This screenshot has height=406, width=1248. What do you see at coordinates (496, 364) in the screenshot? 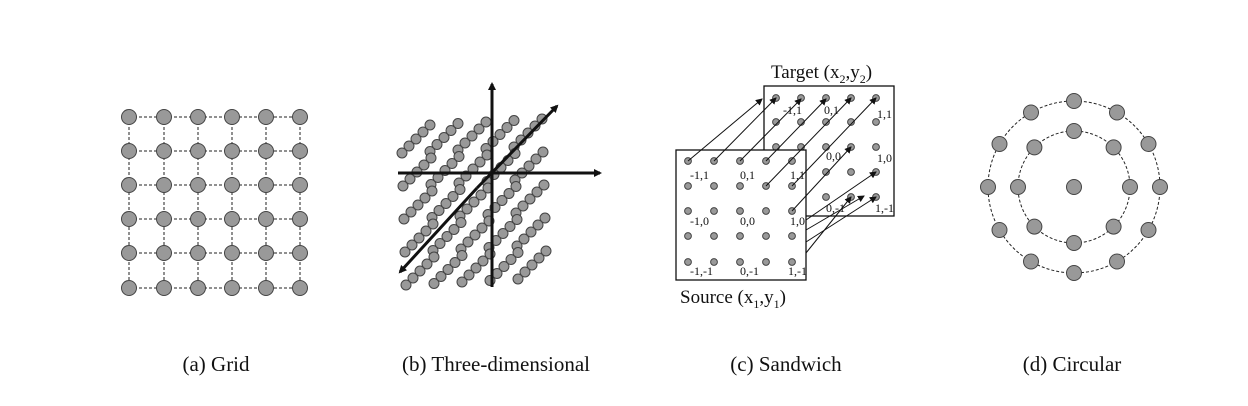
I see `caption-three-dimensional: (b) Three-dimensional` at bounding box center [496, 364].